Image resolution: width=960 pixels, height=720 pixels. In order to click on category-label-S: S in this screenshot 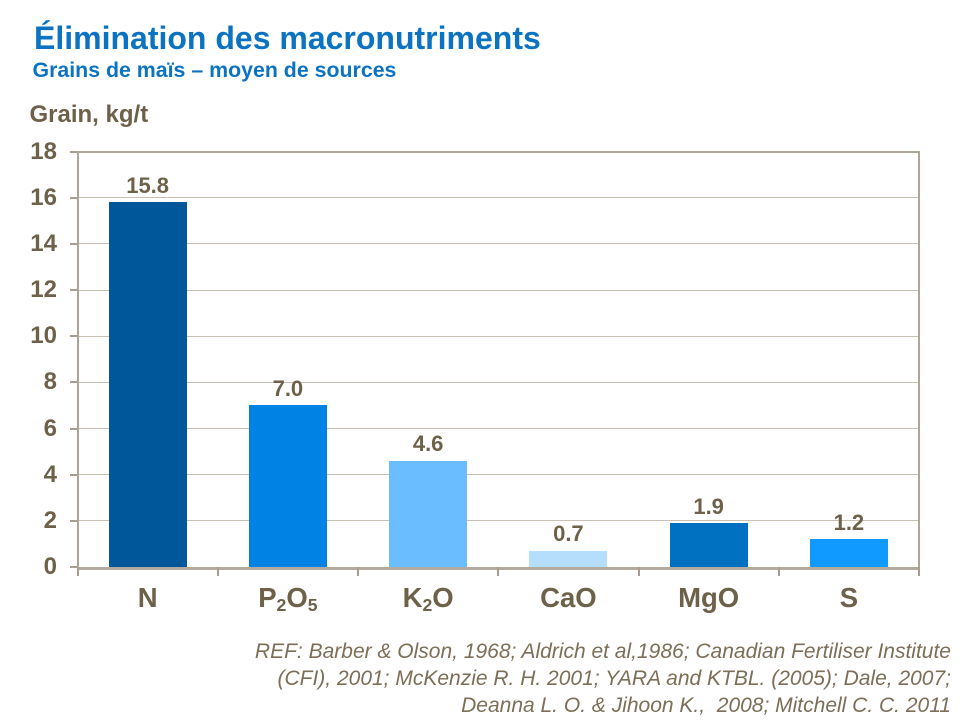, I will do `click(849, 598)`.